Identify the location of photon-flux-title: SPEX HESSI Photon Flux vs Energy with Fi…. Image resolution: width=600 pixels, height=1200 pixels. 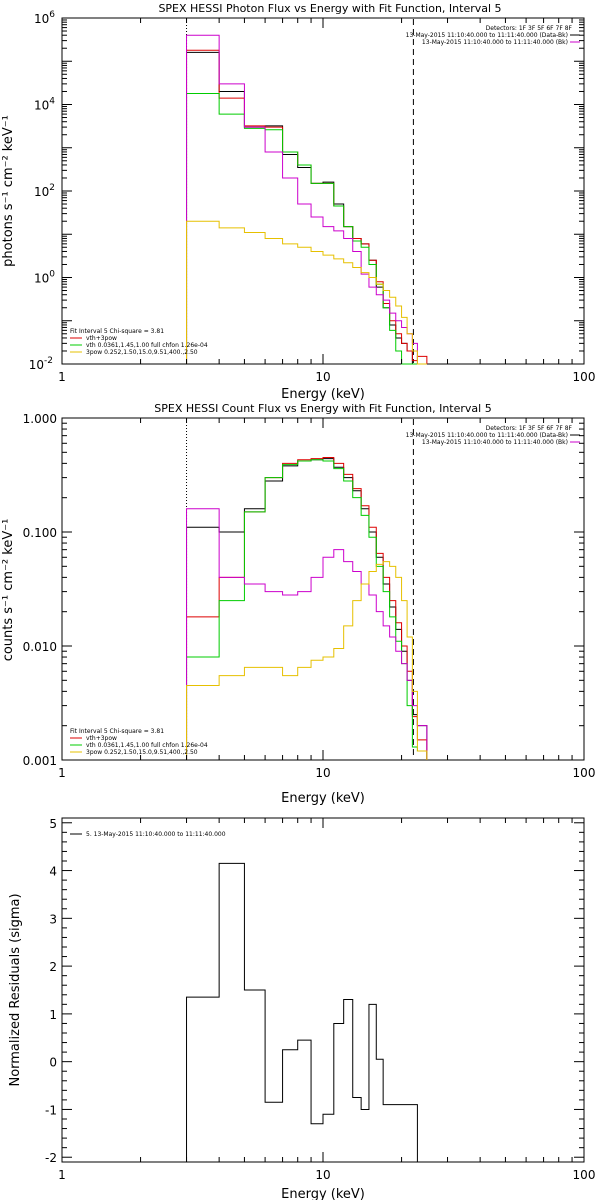
(329, 8).